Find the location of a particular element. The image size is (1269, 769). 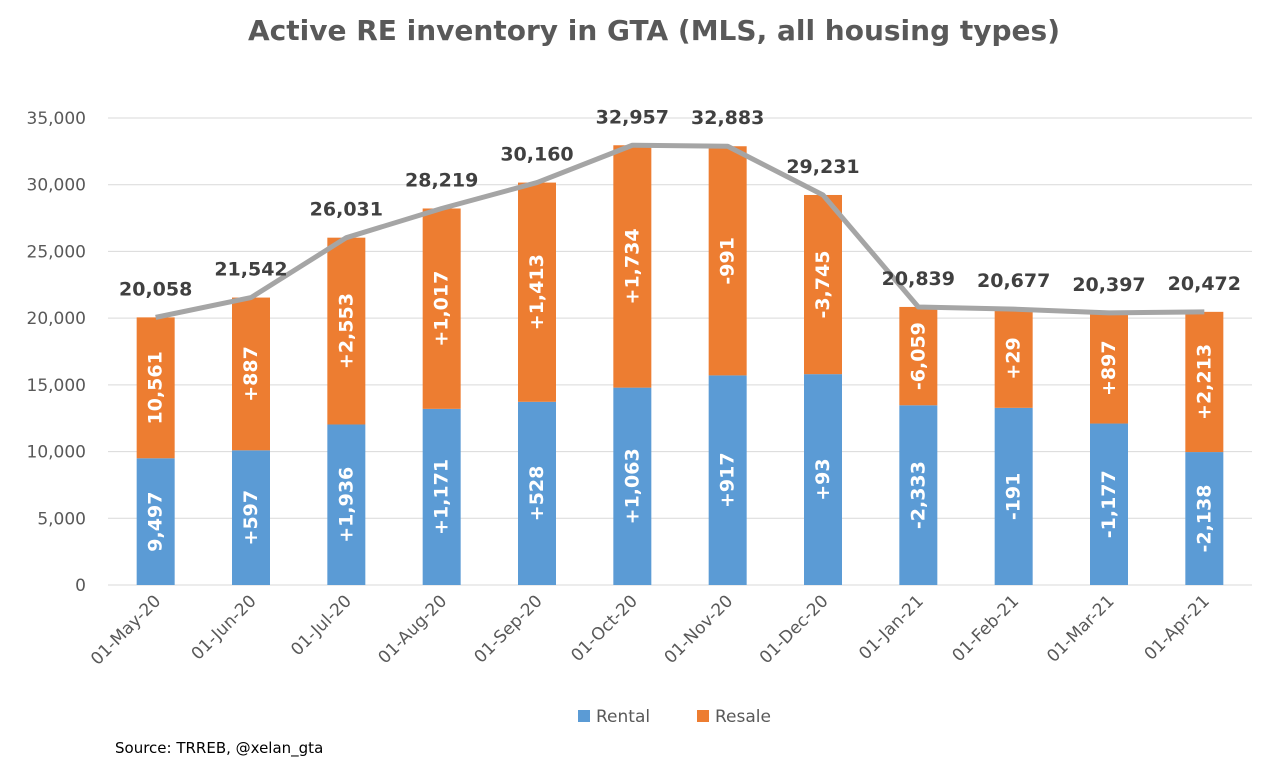

bar-segment-resale-label: +1,017 is located at coordinates (442, 309).